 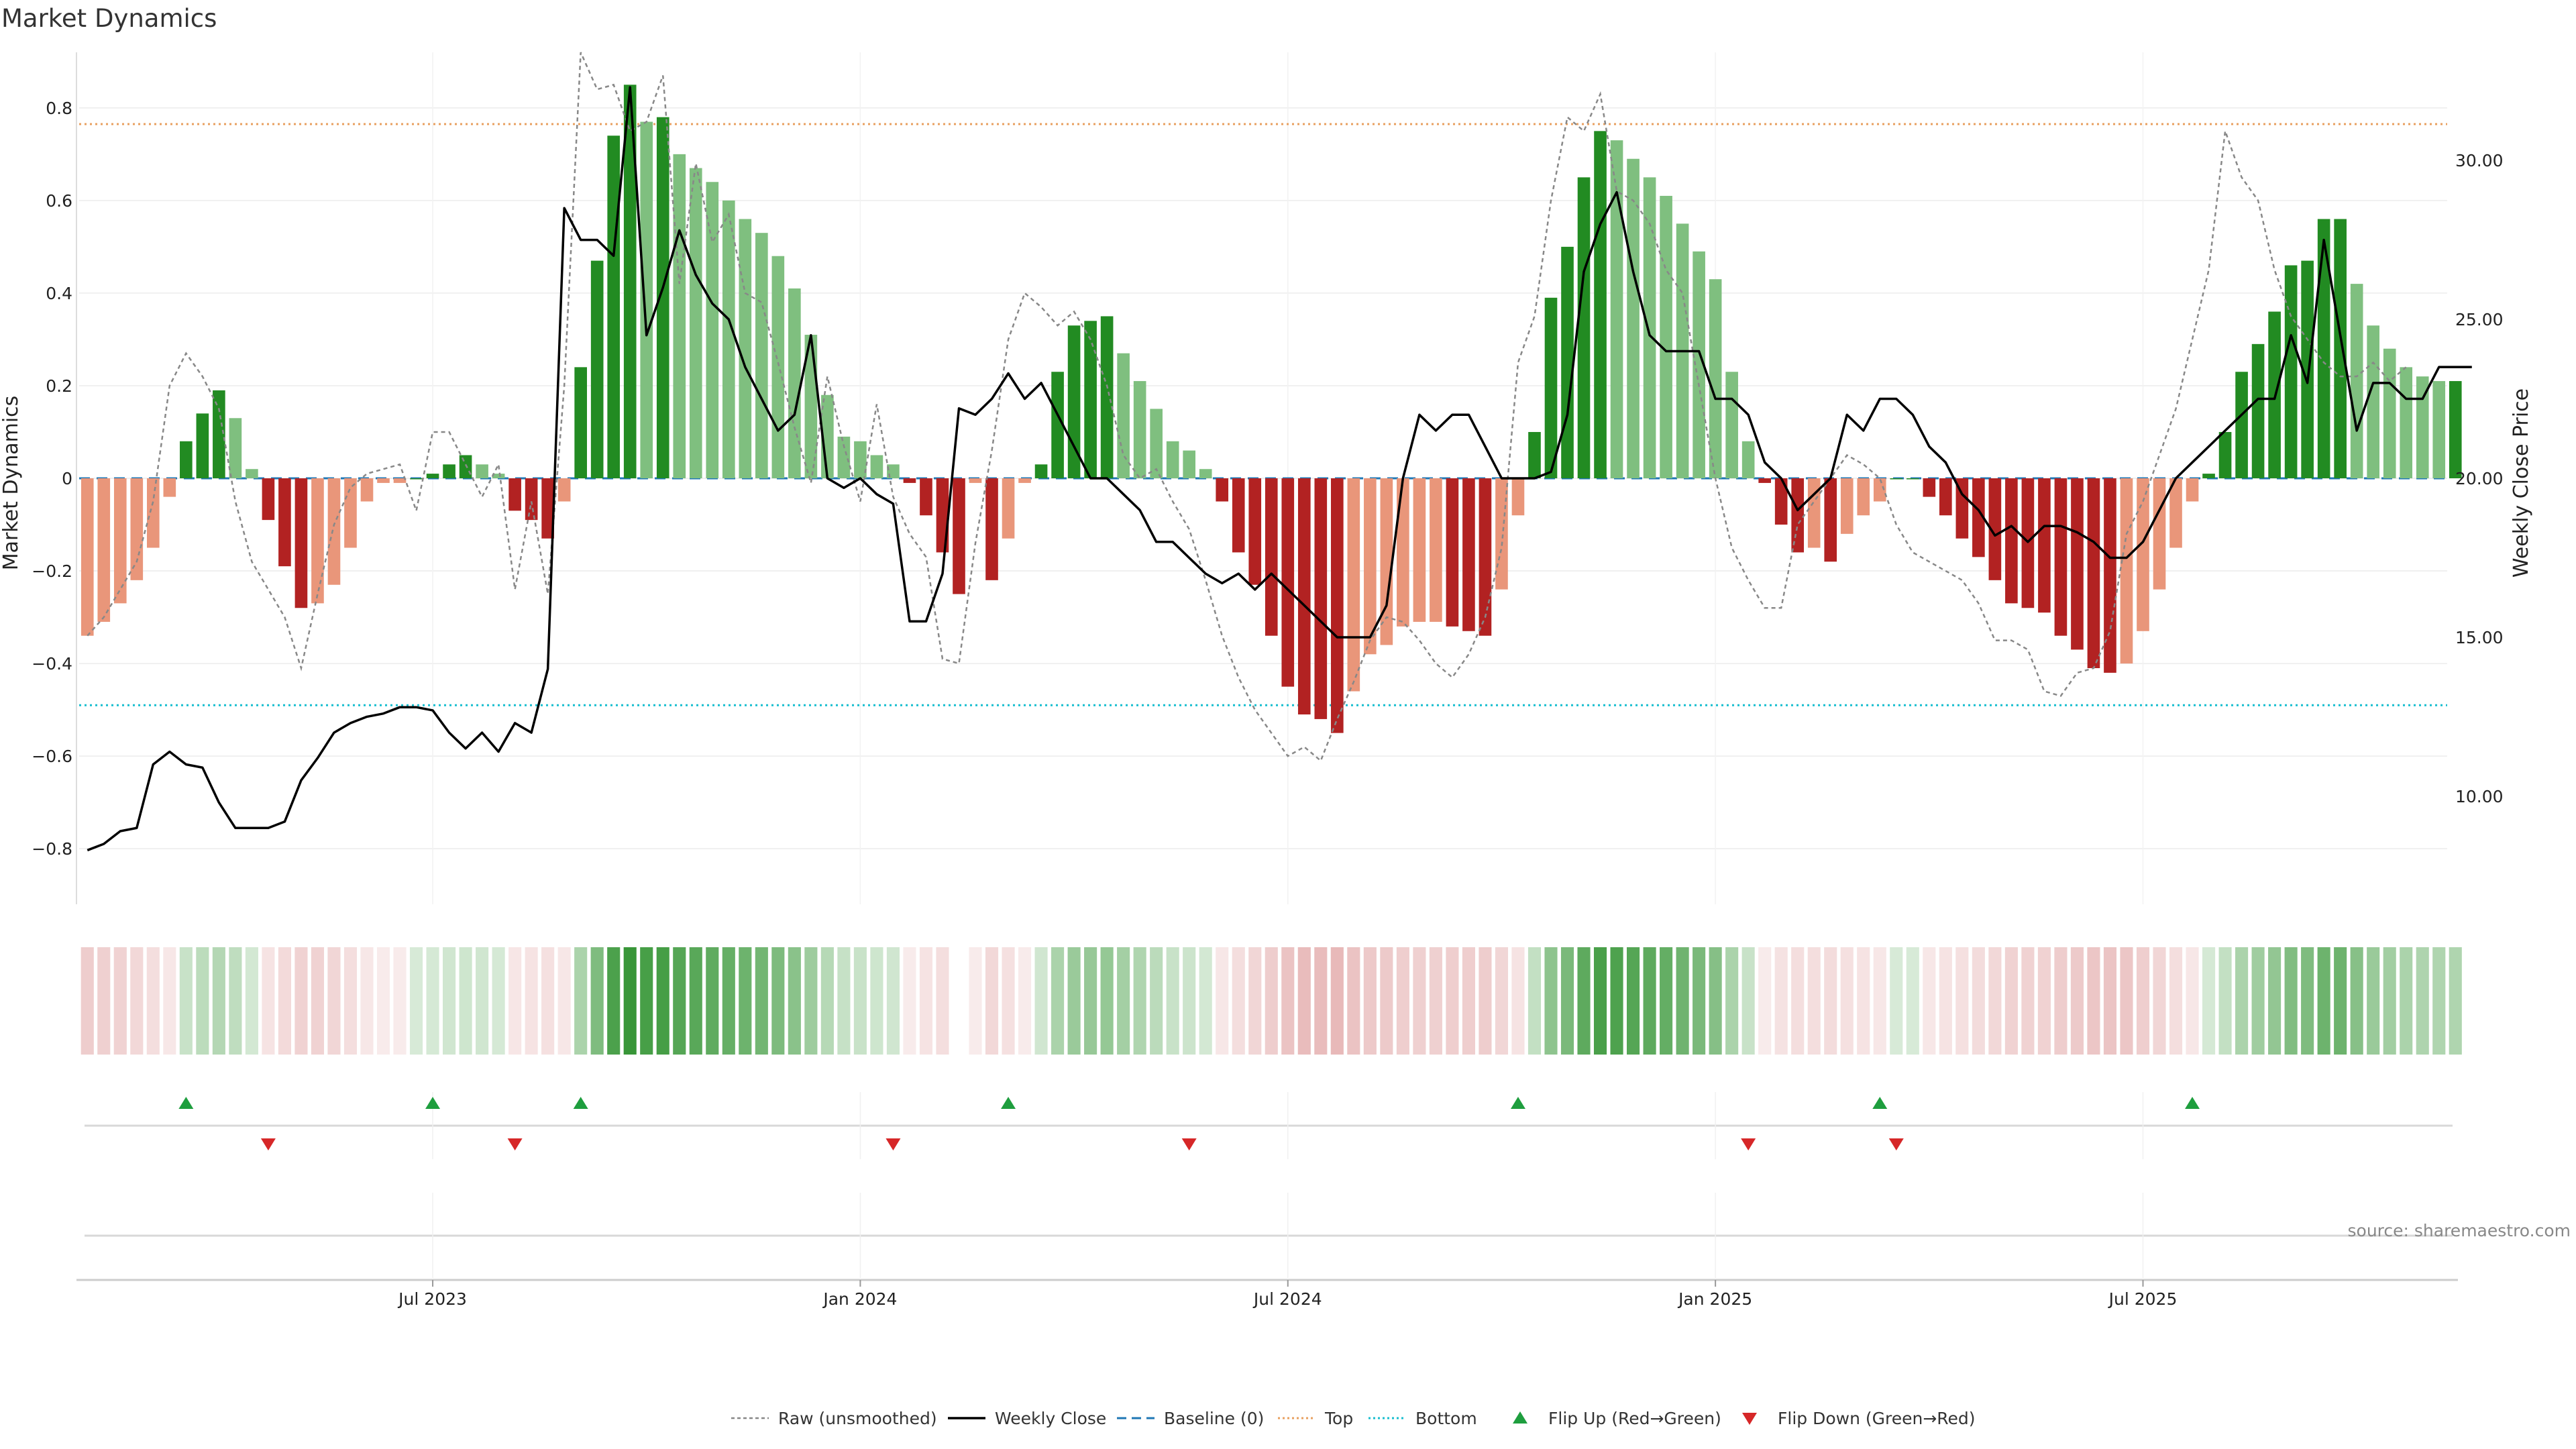 What do you see at coordinates (2143, 1299) in the screenshot?
I see `x-tick-label: Jul 2025` at bounding box center [2143, 1299].